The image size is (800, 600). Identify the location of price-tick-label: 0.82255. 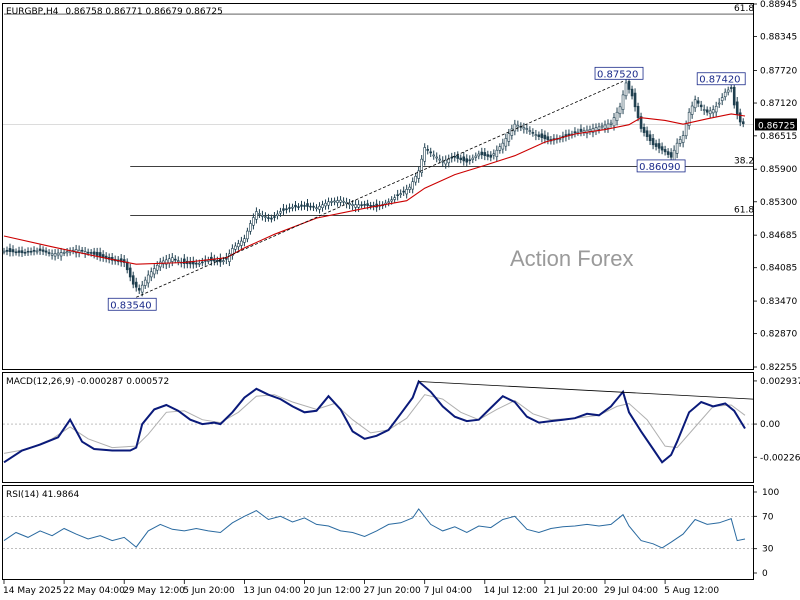
(778, 368).